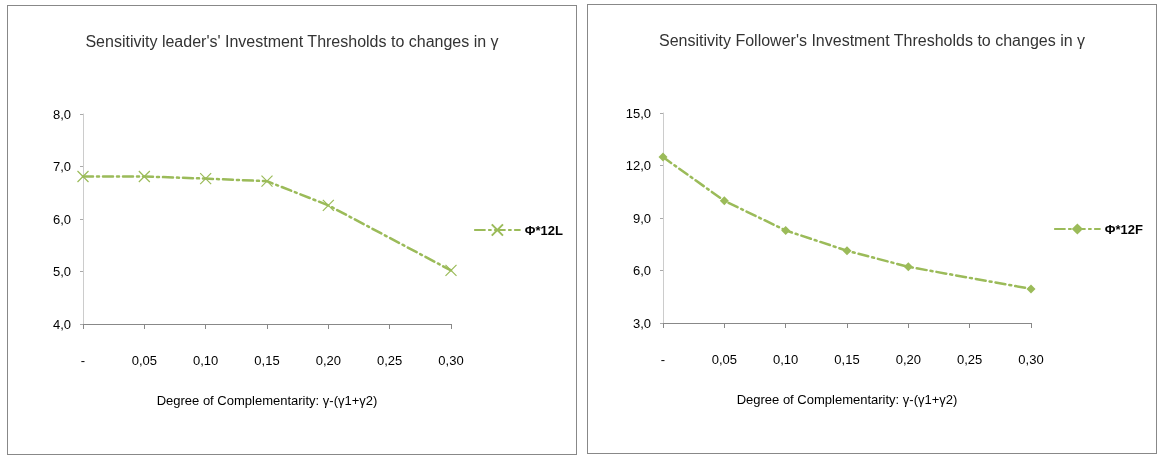 The height and width of the screenshot is (456, 1165). What do you see at coordinates (1124, 229) in the screenshot?
I see `legend-label: Φ*12F` at bounding box center [1124, 229].